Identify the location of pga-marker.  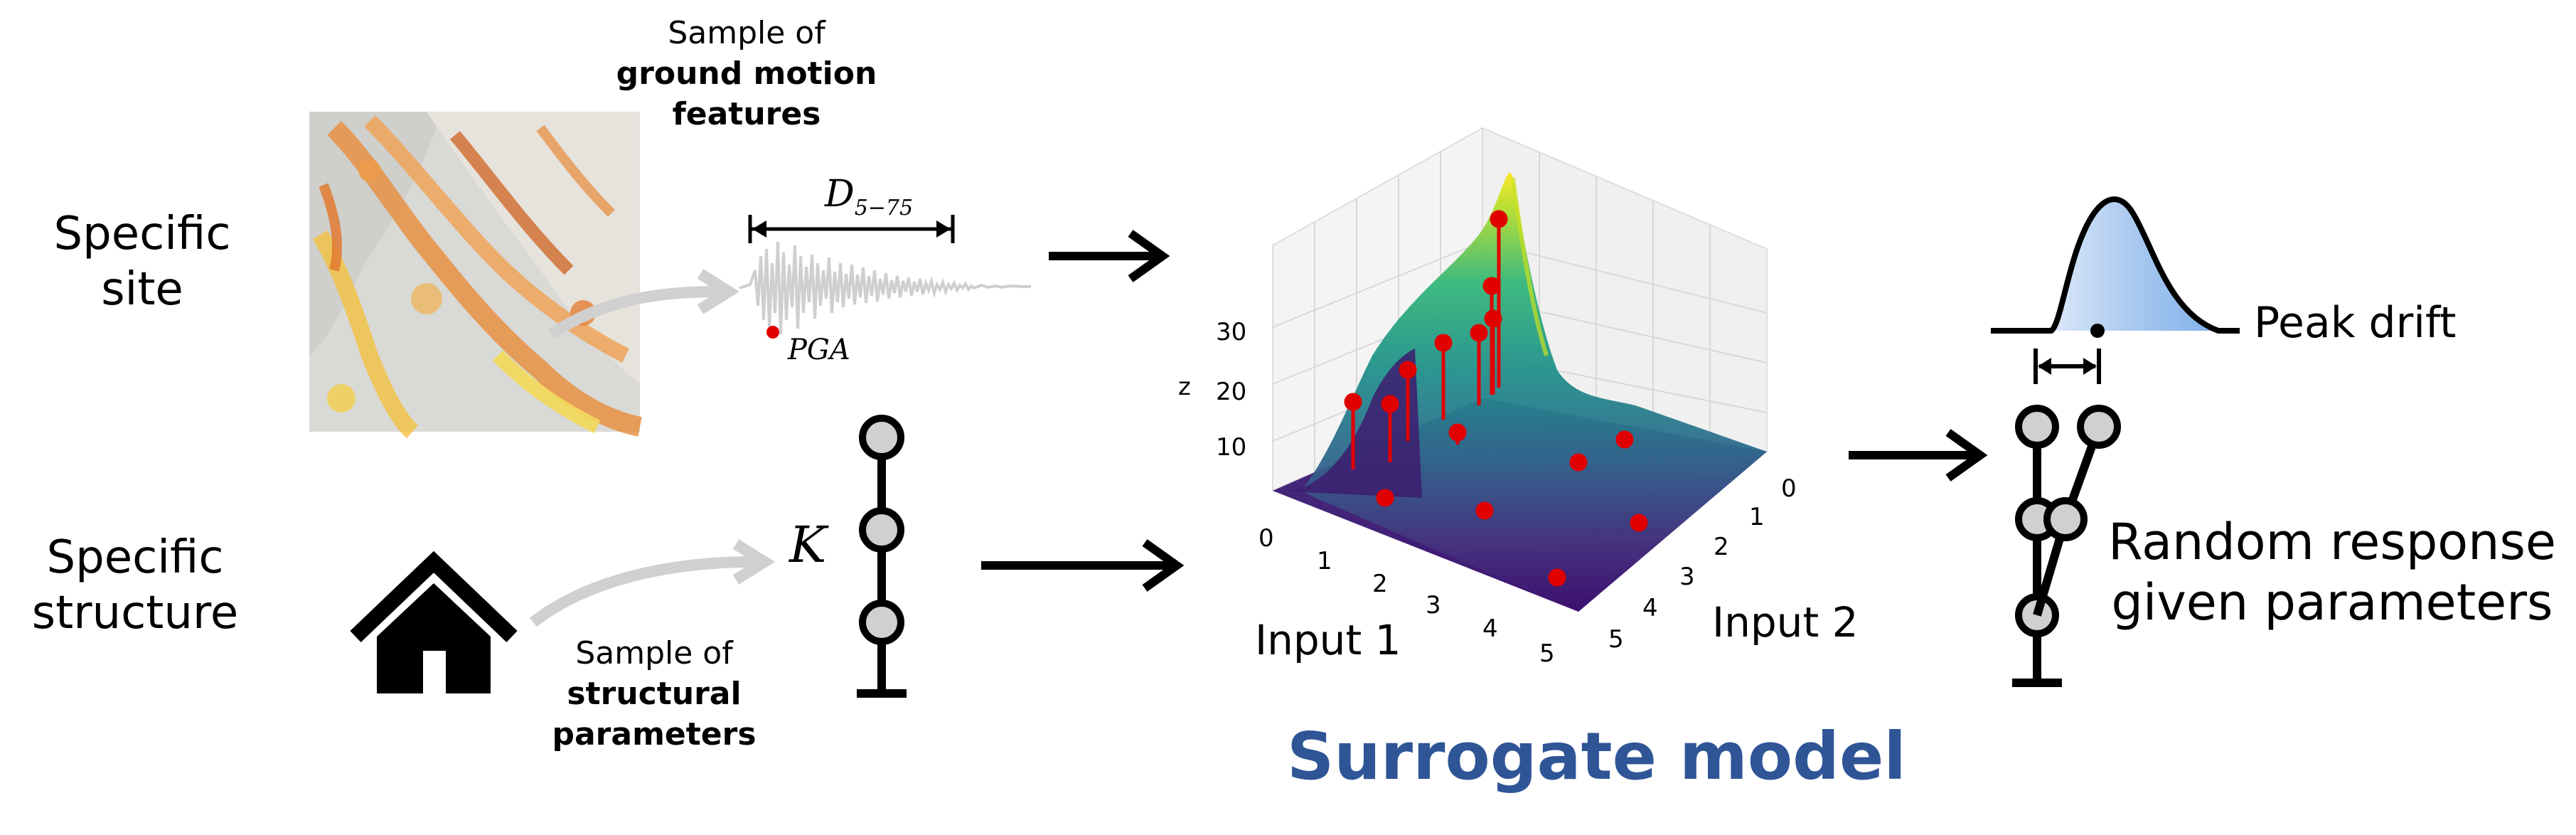
(772, 333).